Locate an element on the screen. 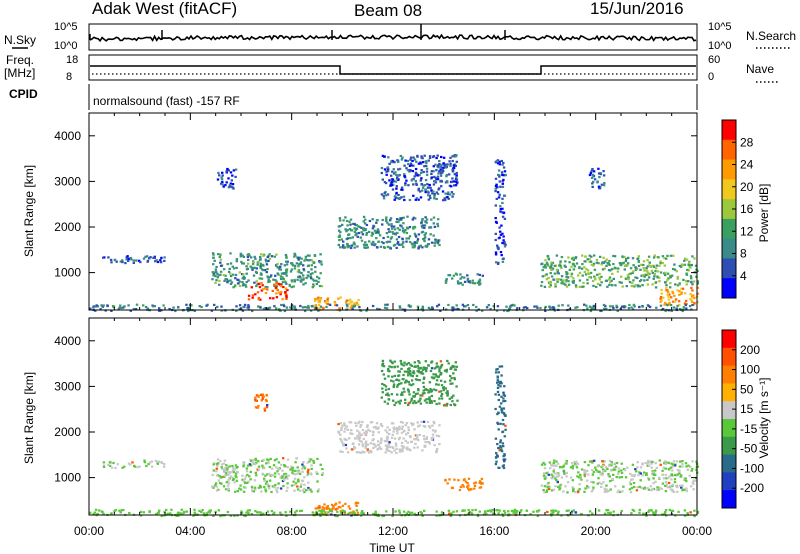  colorbar-swatch is located at coordinates (729, 268).